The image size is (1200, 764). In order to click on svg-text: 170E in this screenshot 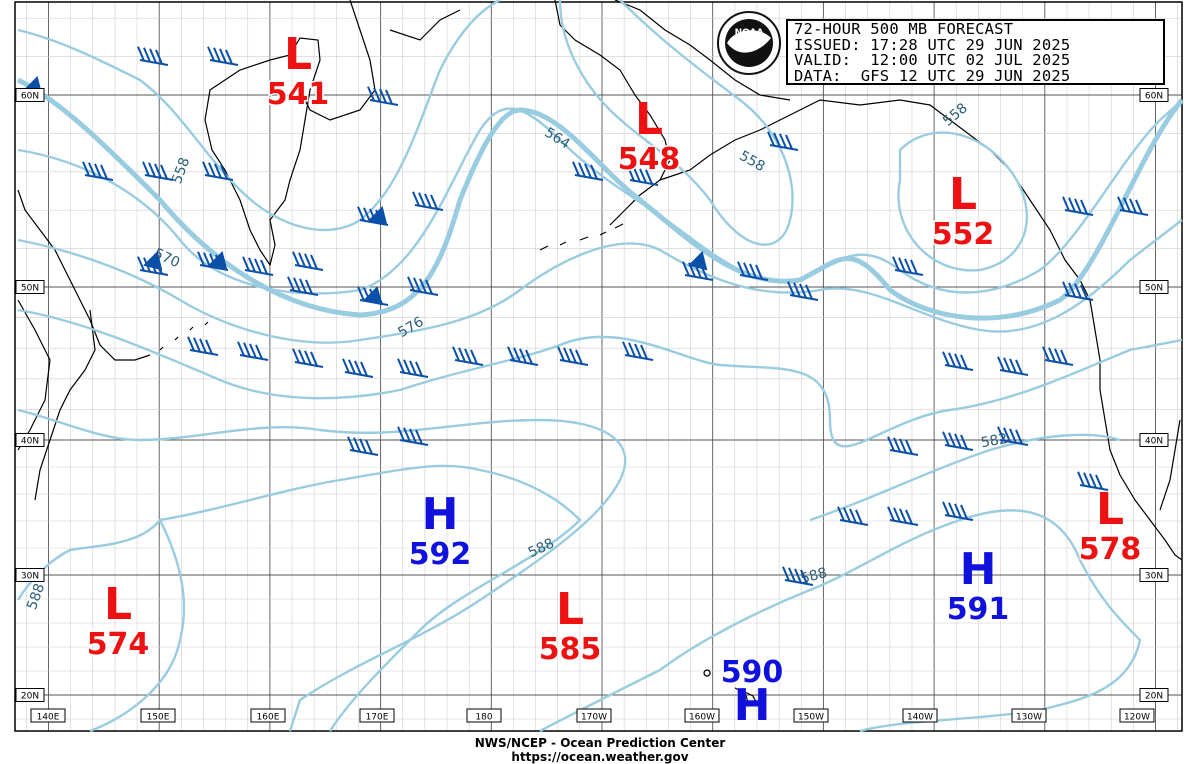, I will do `click(377, 718)`.